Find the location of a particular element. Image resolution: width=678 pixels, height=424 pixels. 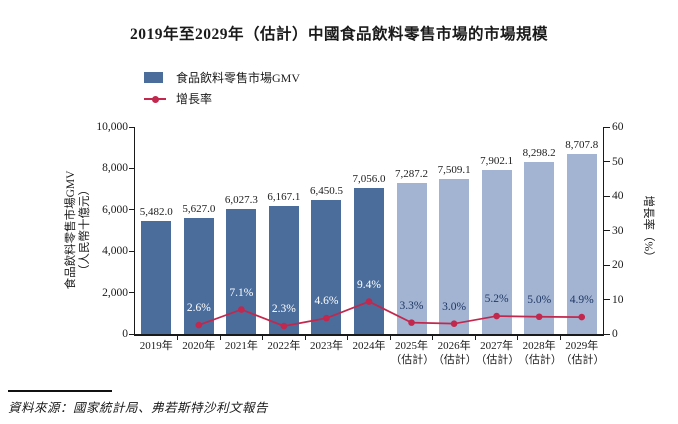

x-axis-label: 2025年 （估計） is located at coordinates (412, 353).